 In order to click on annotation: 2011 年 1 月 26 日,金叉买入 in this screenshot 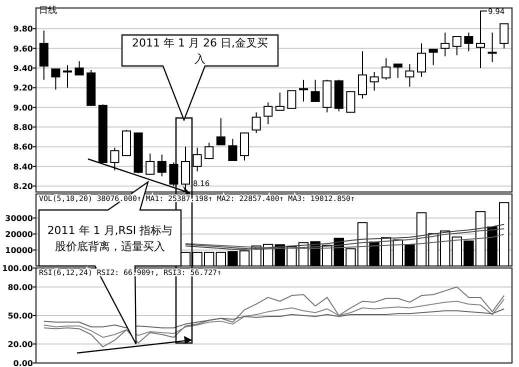, I will do `click(200, 51)`.